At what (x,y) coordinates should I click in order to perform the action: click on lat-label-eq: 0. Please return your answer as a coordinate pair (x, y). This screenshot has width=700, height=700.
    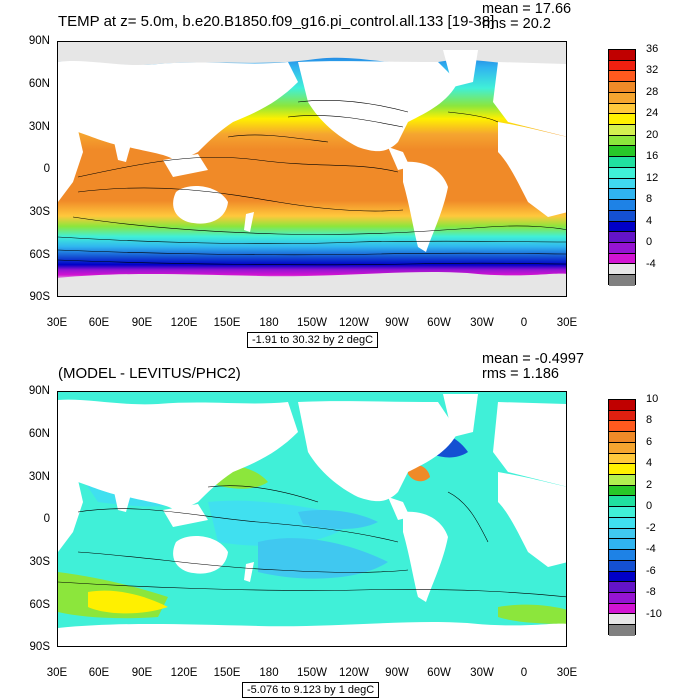
    Looking at the image, I should click on (46, 519).